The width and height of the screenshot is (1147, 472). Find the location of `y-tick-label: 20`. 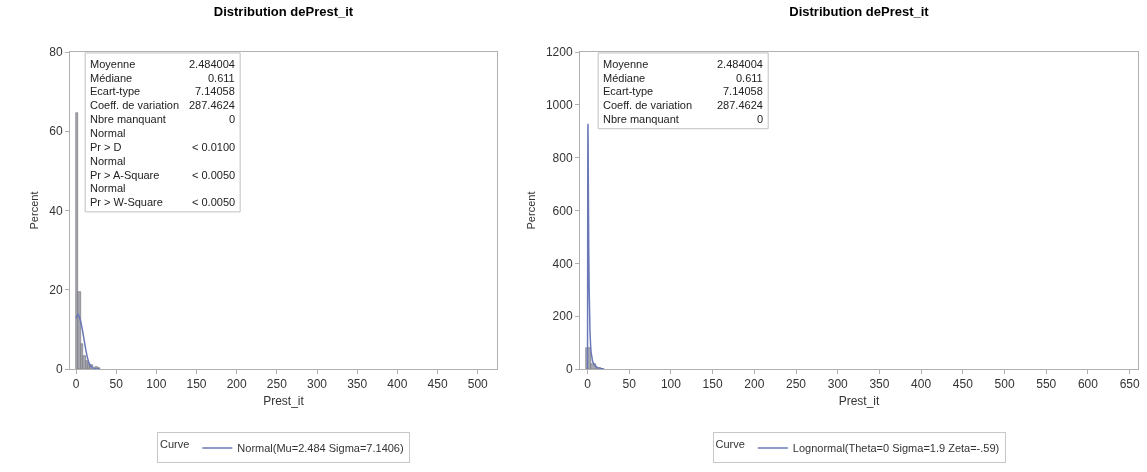

y-tick-label: 20 is located at coordinates (56, 289).